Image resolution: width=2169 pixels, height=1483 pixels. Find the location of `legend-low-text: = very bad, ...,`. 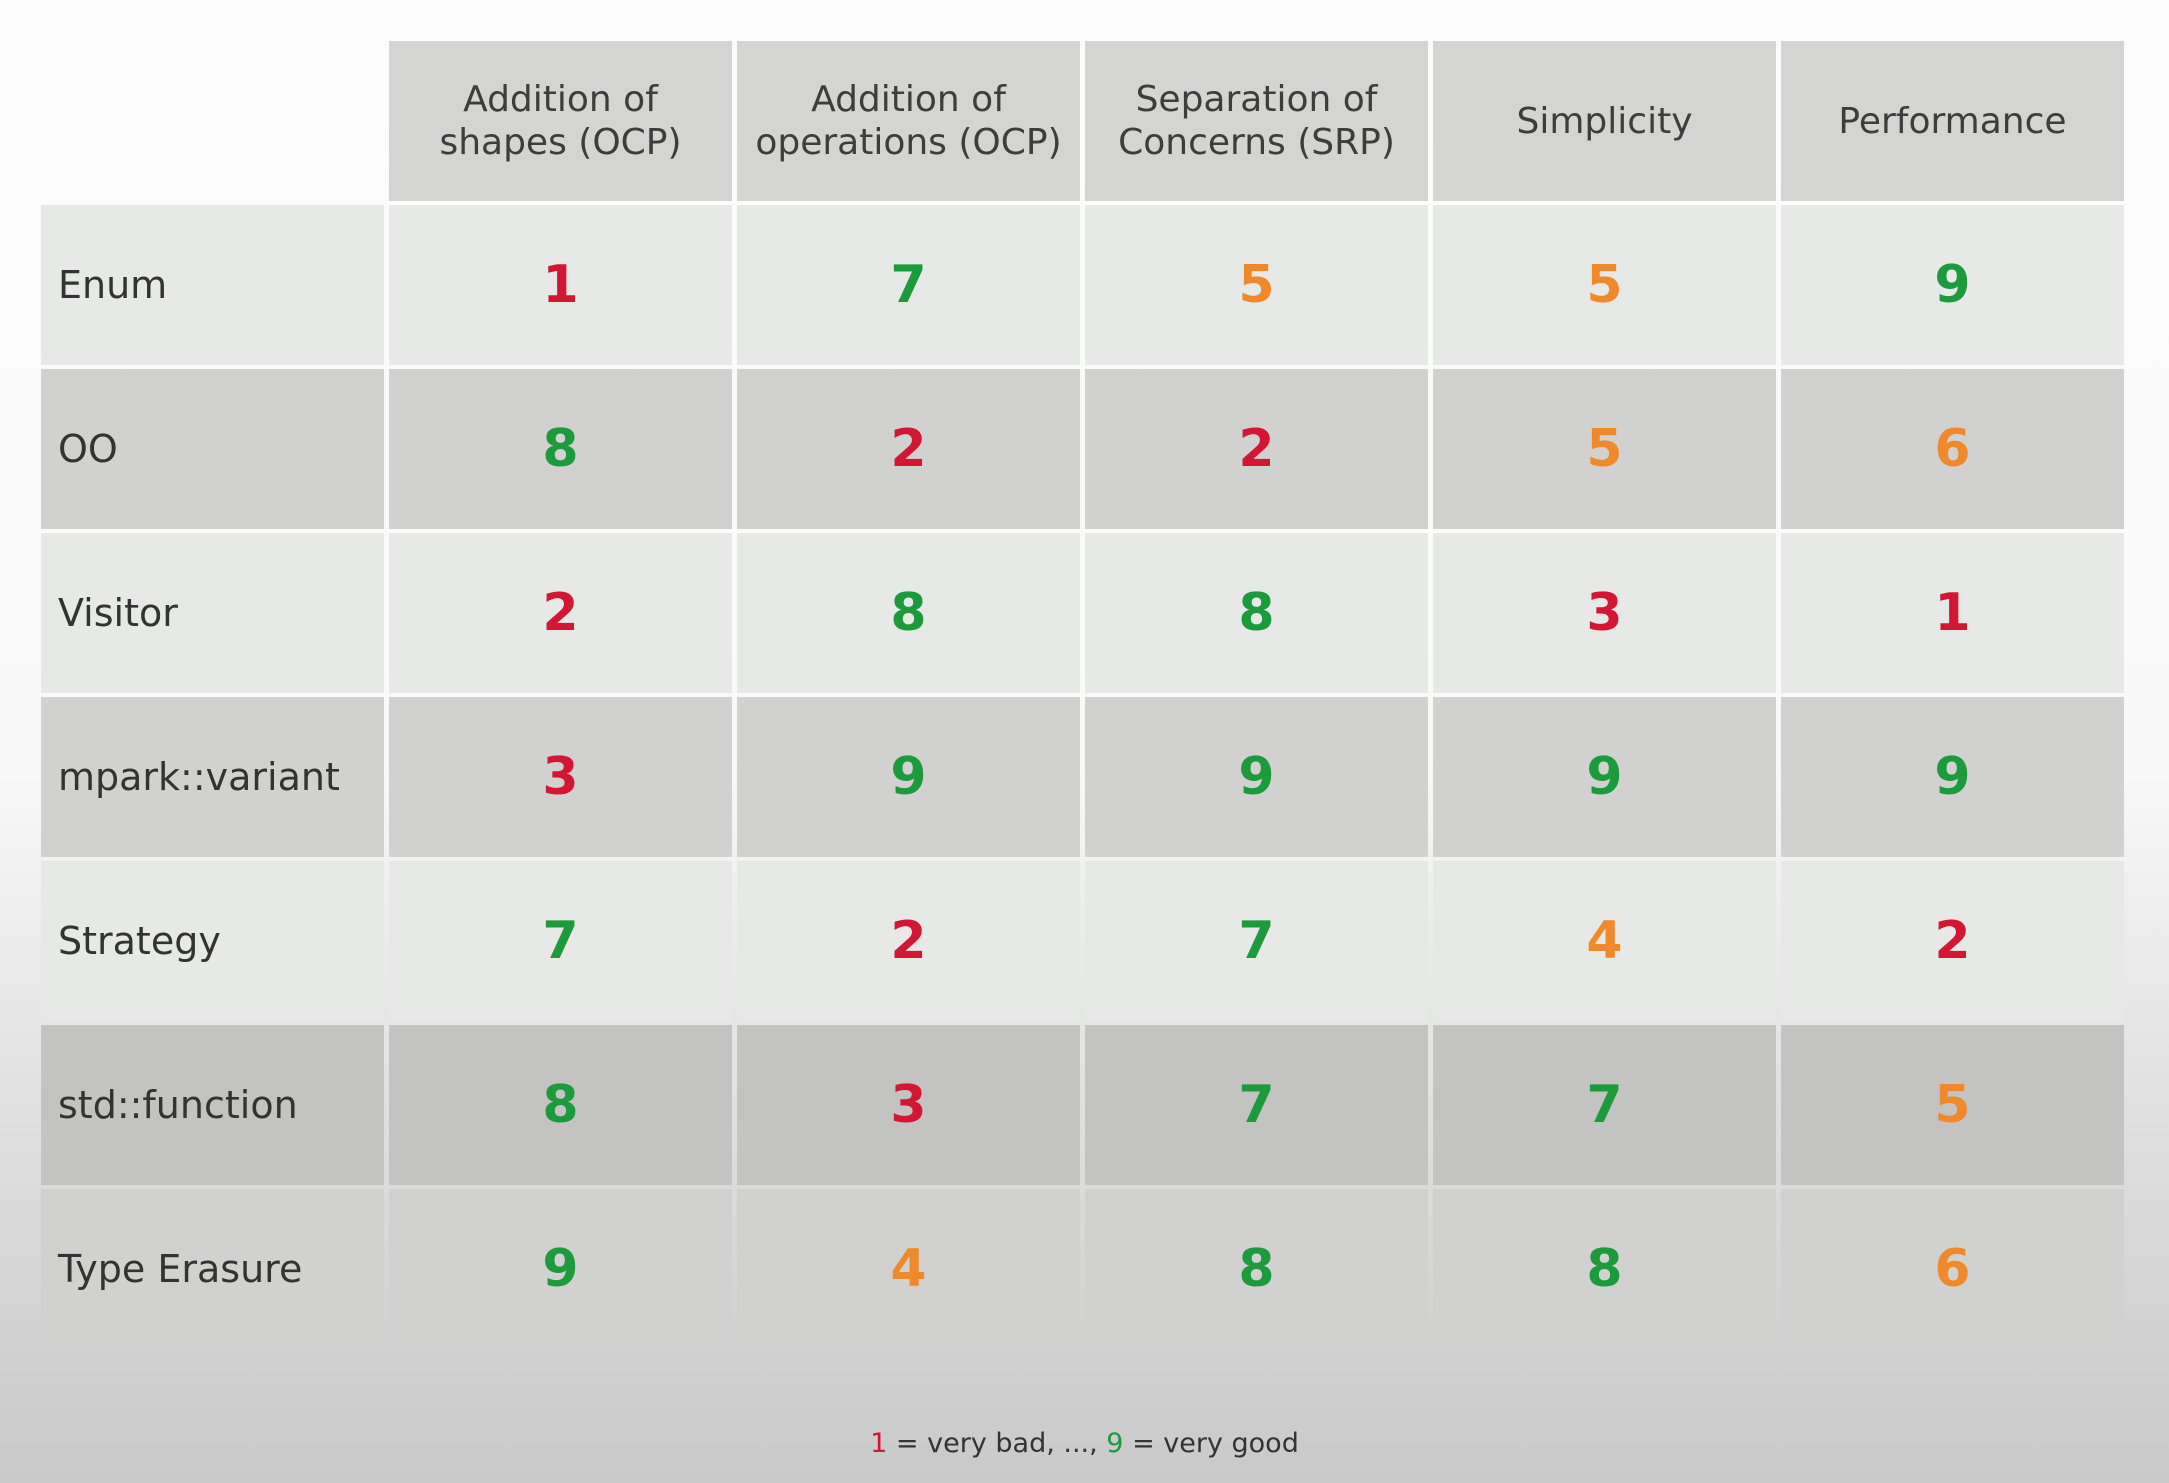

legend-low-text: = very bad, ..., is located at coordinates (997, 1443).